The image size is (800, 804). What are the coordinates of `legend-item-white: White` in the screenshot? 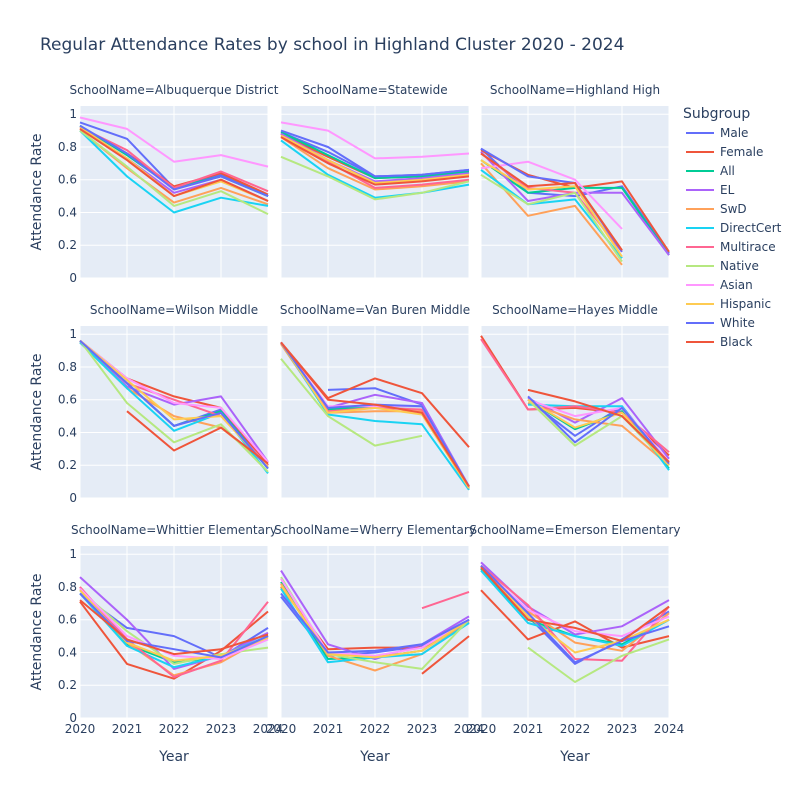 It's located at (720, 323).